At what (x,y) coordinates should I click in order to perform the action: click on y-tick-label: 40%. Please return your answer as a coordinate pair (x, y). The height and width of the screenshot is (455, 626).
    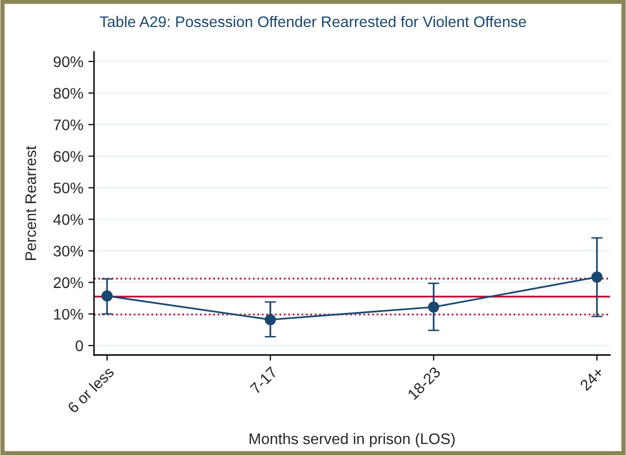
    Looking at the image, I should click on (68, 219).